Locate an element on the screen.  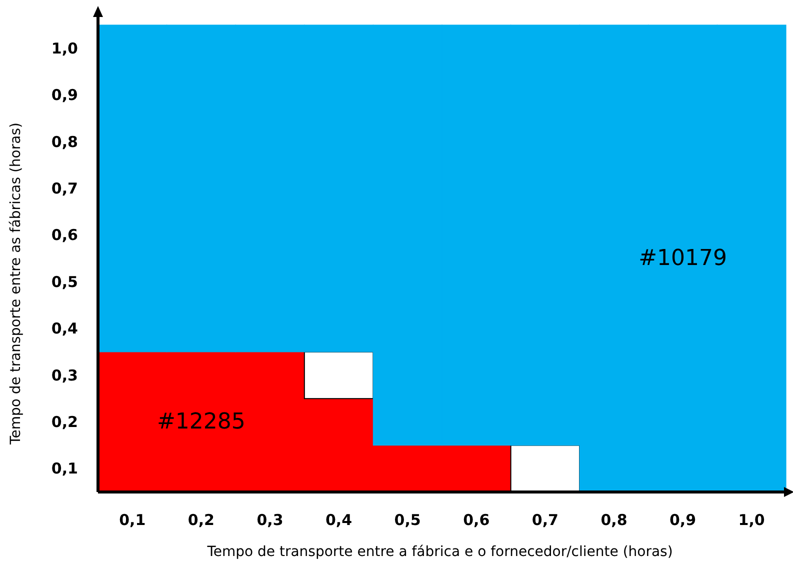
x-tick-label: 0,9 is located at coordinates (683, 520).